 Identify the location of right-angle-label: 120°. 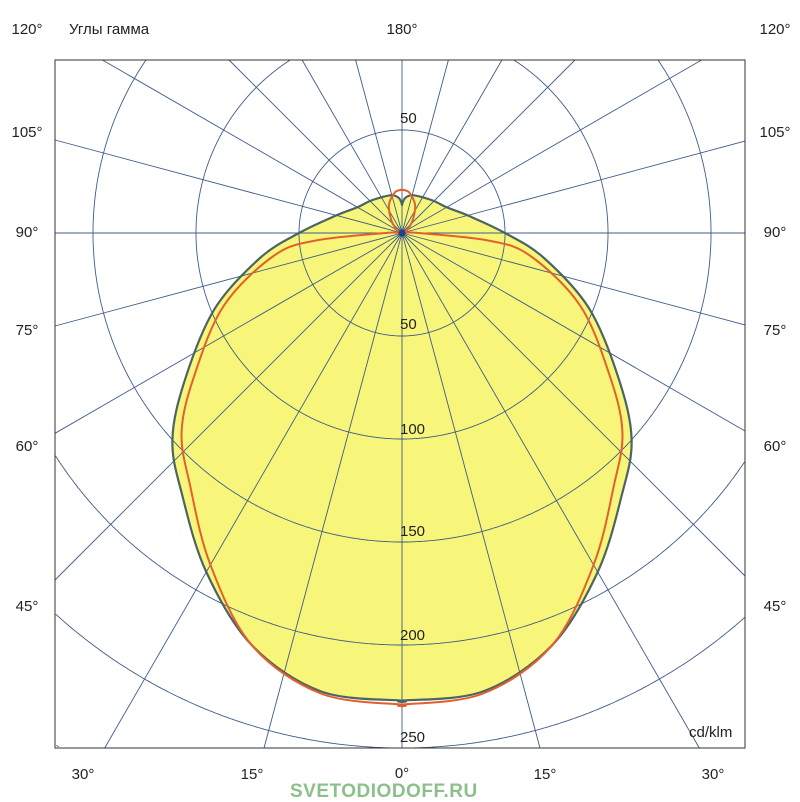
(775, 29).